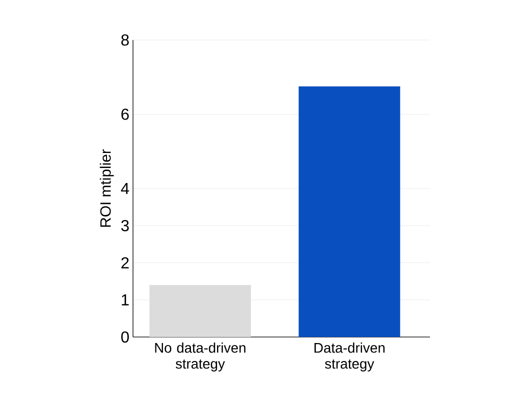  What do you see at coordinates (125, 300) in the screenshot?
I see `y-tick-label: 1` at bounding box center [125, 300].